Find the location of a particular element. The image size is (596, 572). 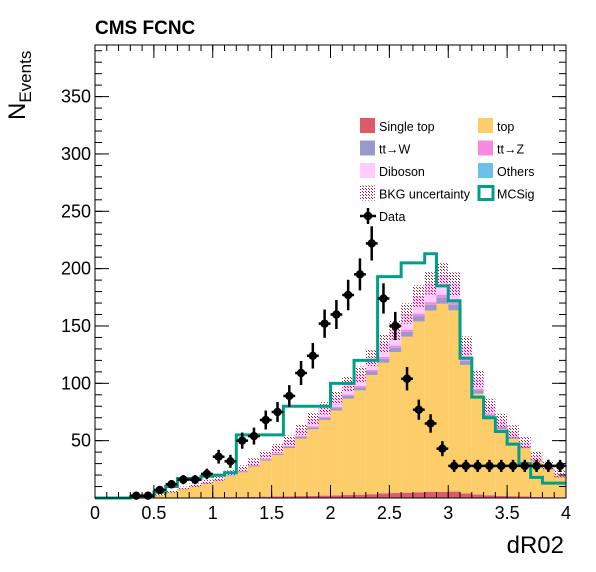

y-tick-label: 300 is located at coordinates (76, 154).